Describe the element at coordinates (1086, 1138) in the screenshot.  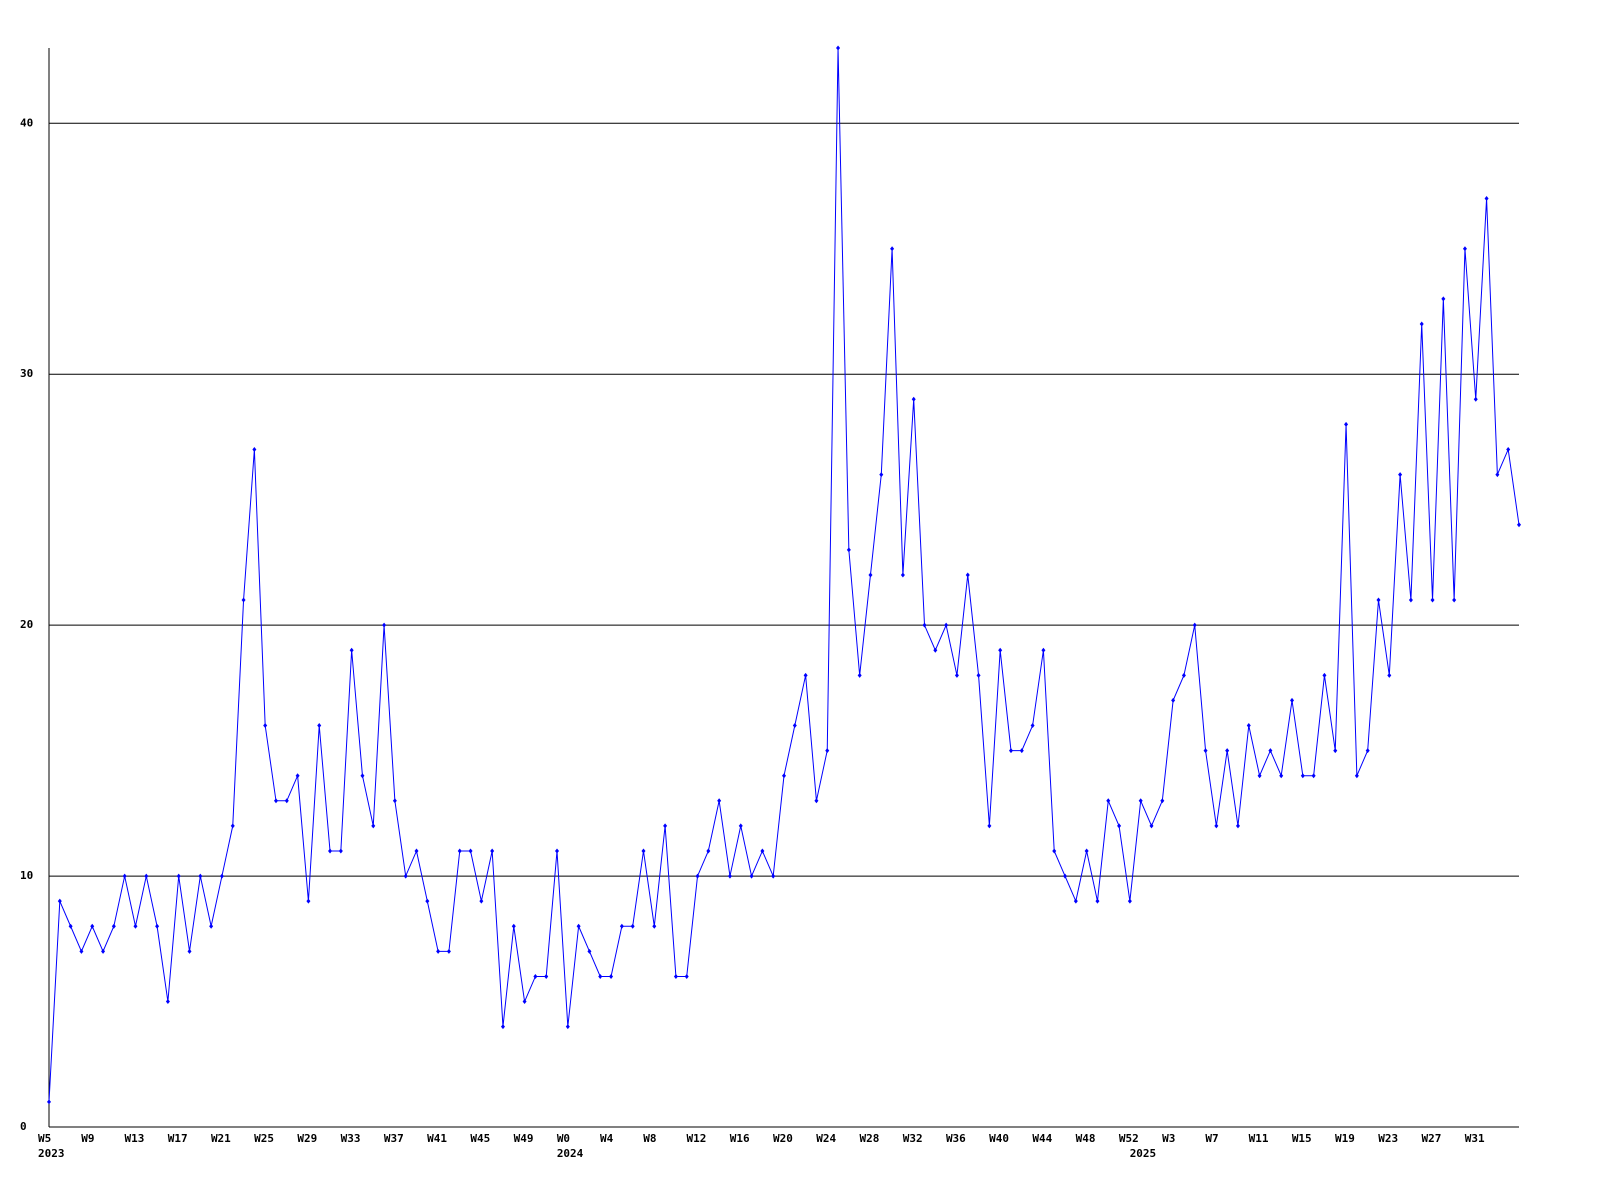
I see `x-tick-label: W48` at that location.